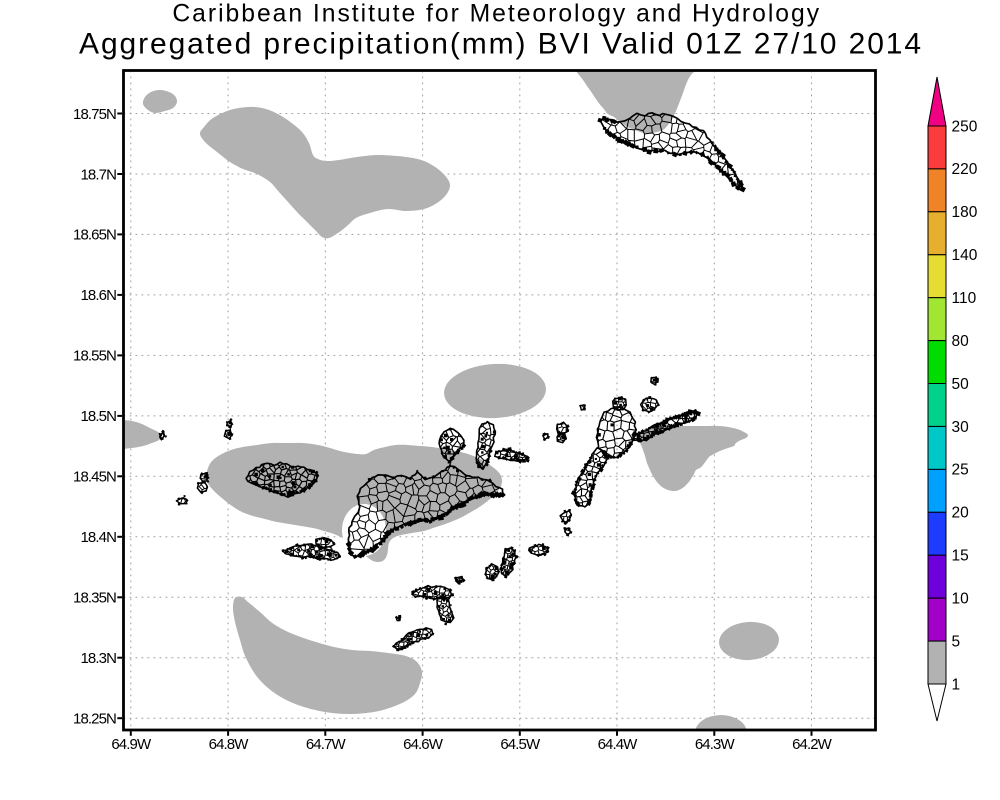 The image size is (1000, 800). I want to click on svg-text: 110, so click(964, 298).